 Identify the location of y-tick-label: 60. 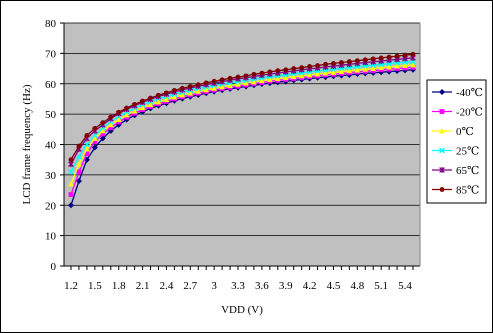
(51, 85).